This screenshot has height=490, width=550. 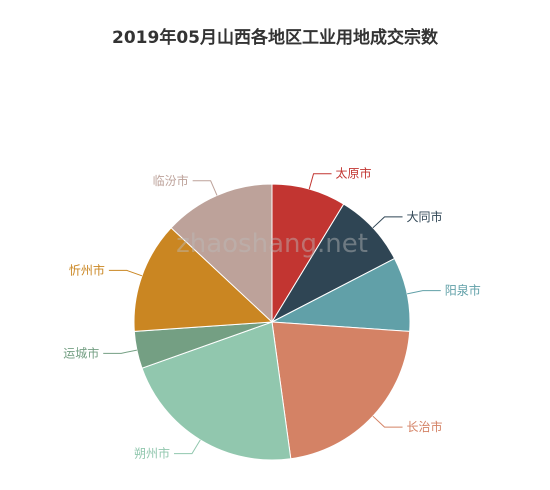 What do you see at coordinates (425, 216) in the screenshot?
I see `pie-label-1: 大同市` at bounding box center [425, 216].